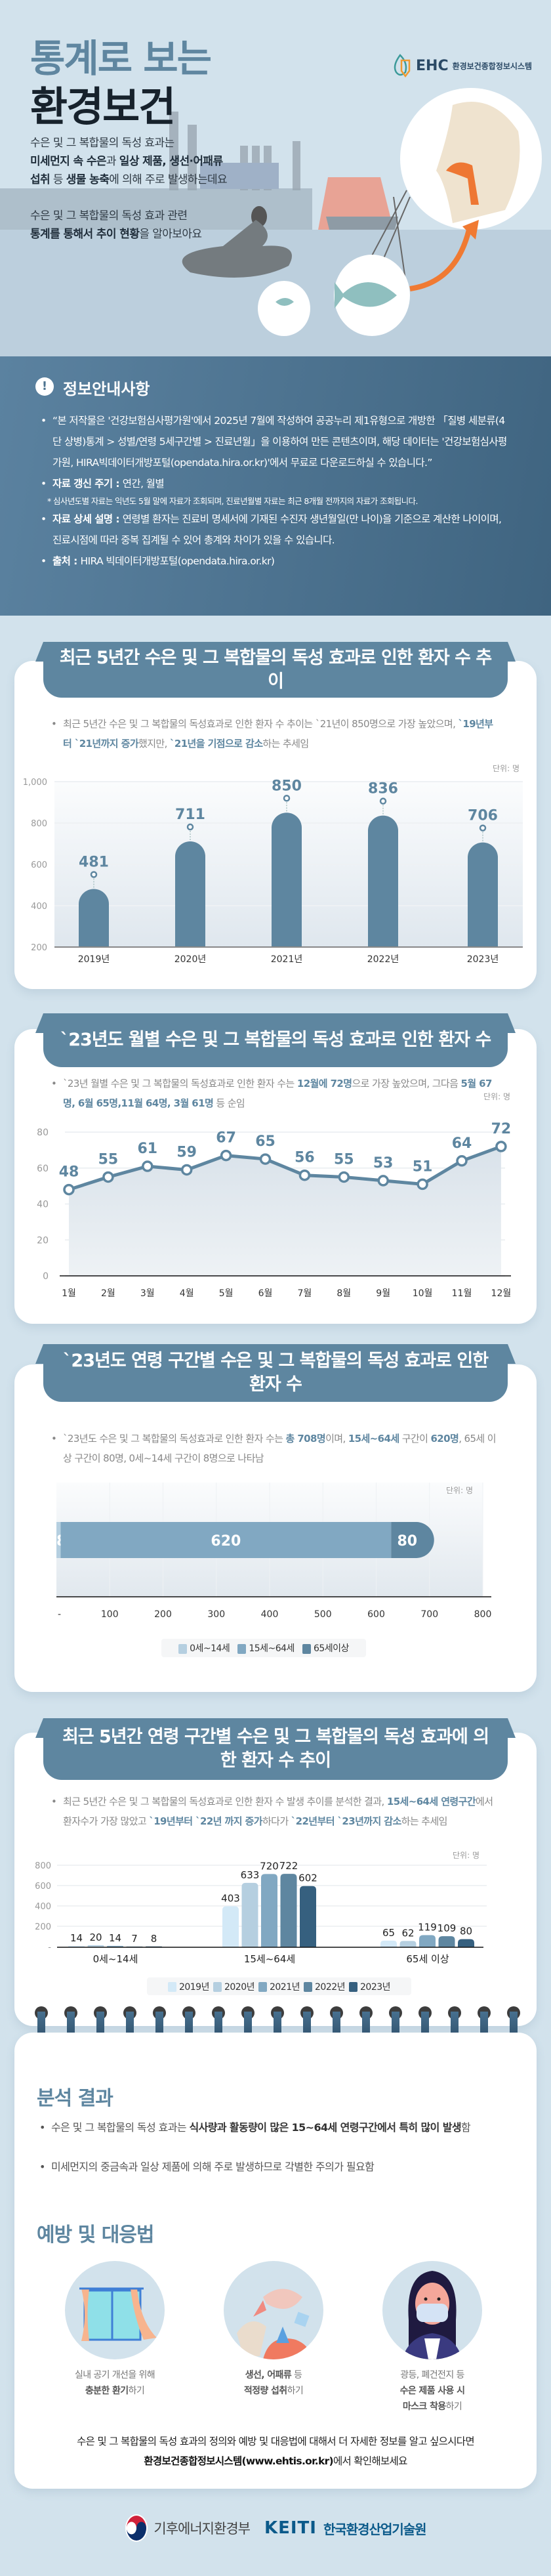 This screenshot has width=551, height=2576. I want to click on text-segment: 구간이, so click(415, 1439).